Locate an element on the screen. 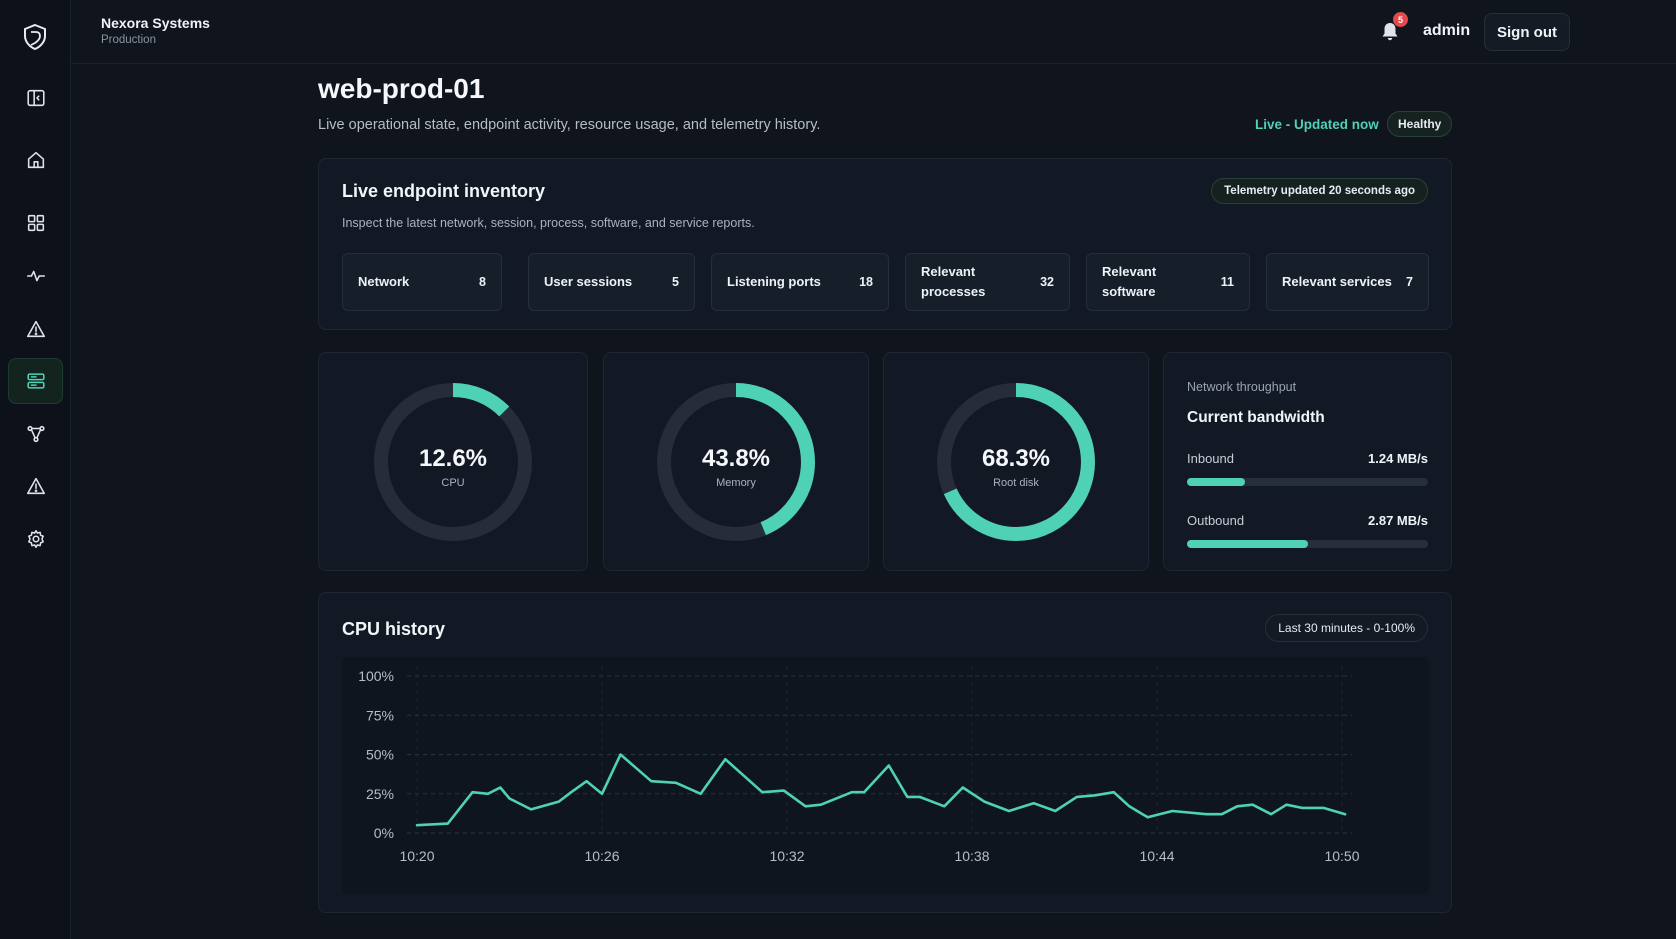 This screenshot has height=939, width=1676. inbound-value: 1.24 MB/s is located at coordinates (1398, 458).